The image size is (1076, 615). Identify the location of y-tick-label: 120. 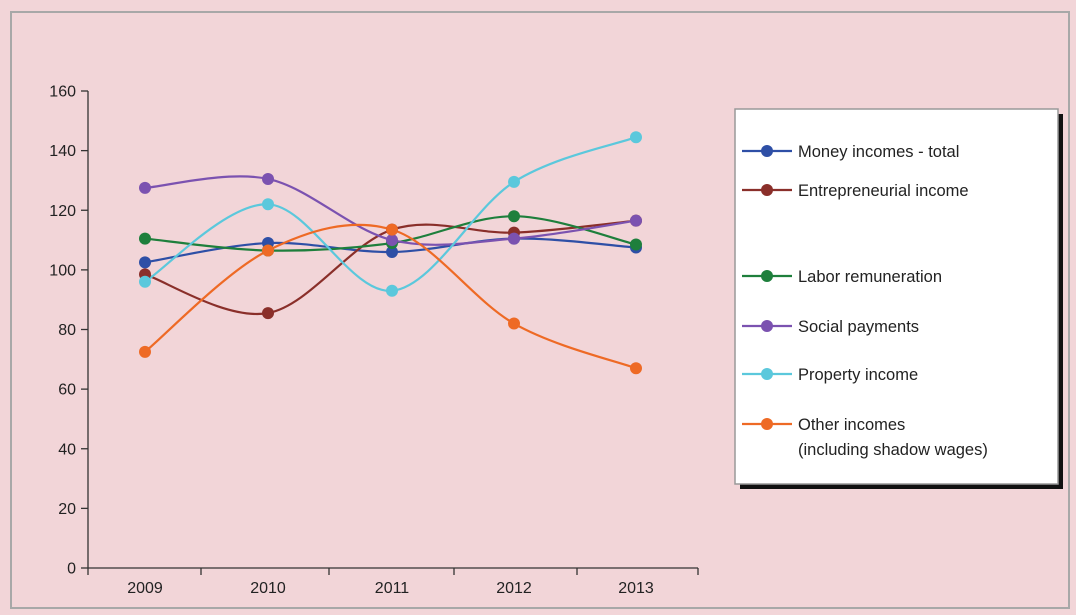
(62, 211).